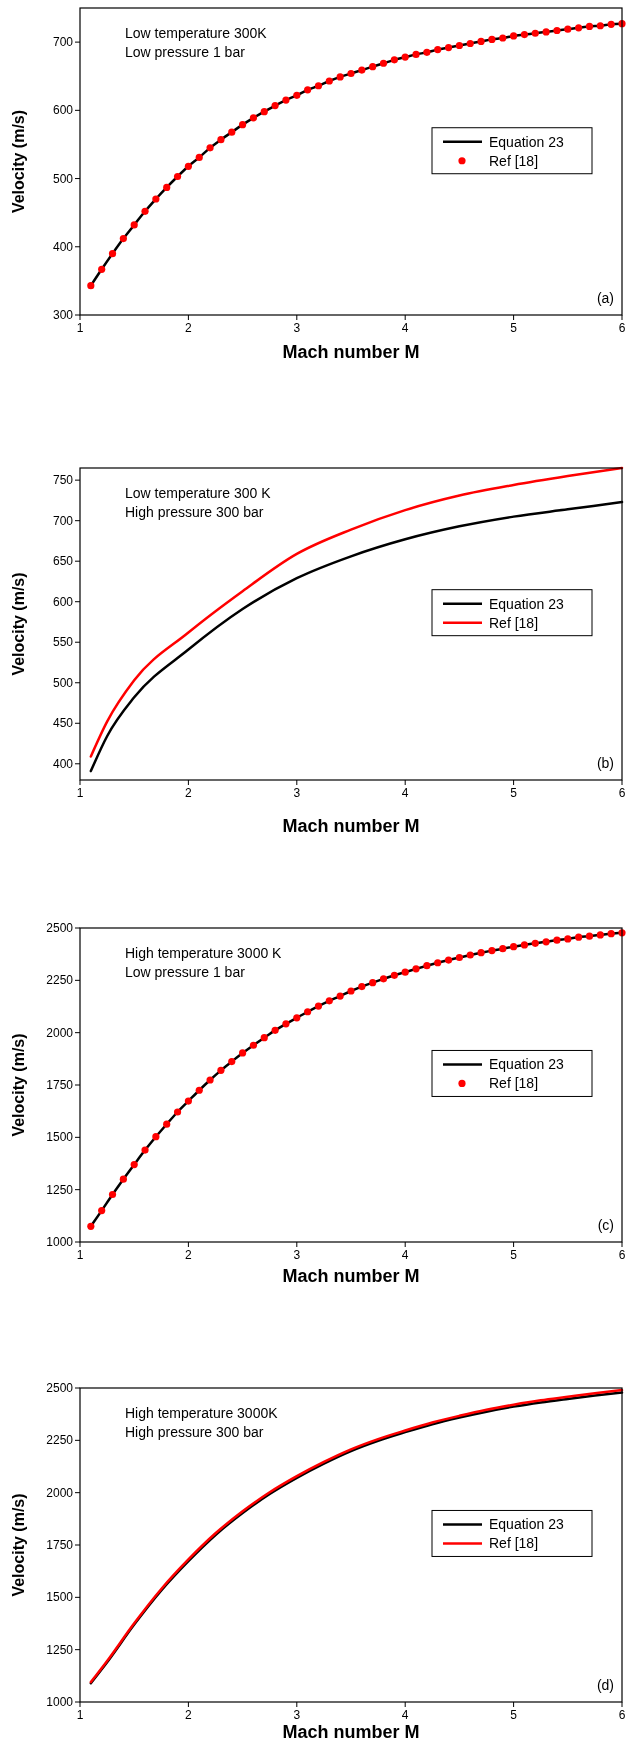 This screenshot has width=637, height=1753. I want to click on x-tick-label: 4, so click(405, 1255).